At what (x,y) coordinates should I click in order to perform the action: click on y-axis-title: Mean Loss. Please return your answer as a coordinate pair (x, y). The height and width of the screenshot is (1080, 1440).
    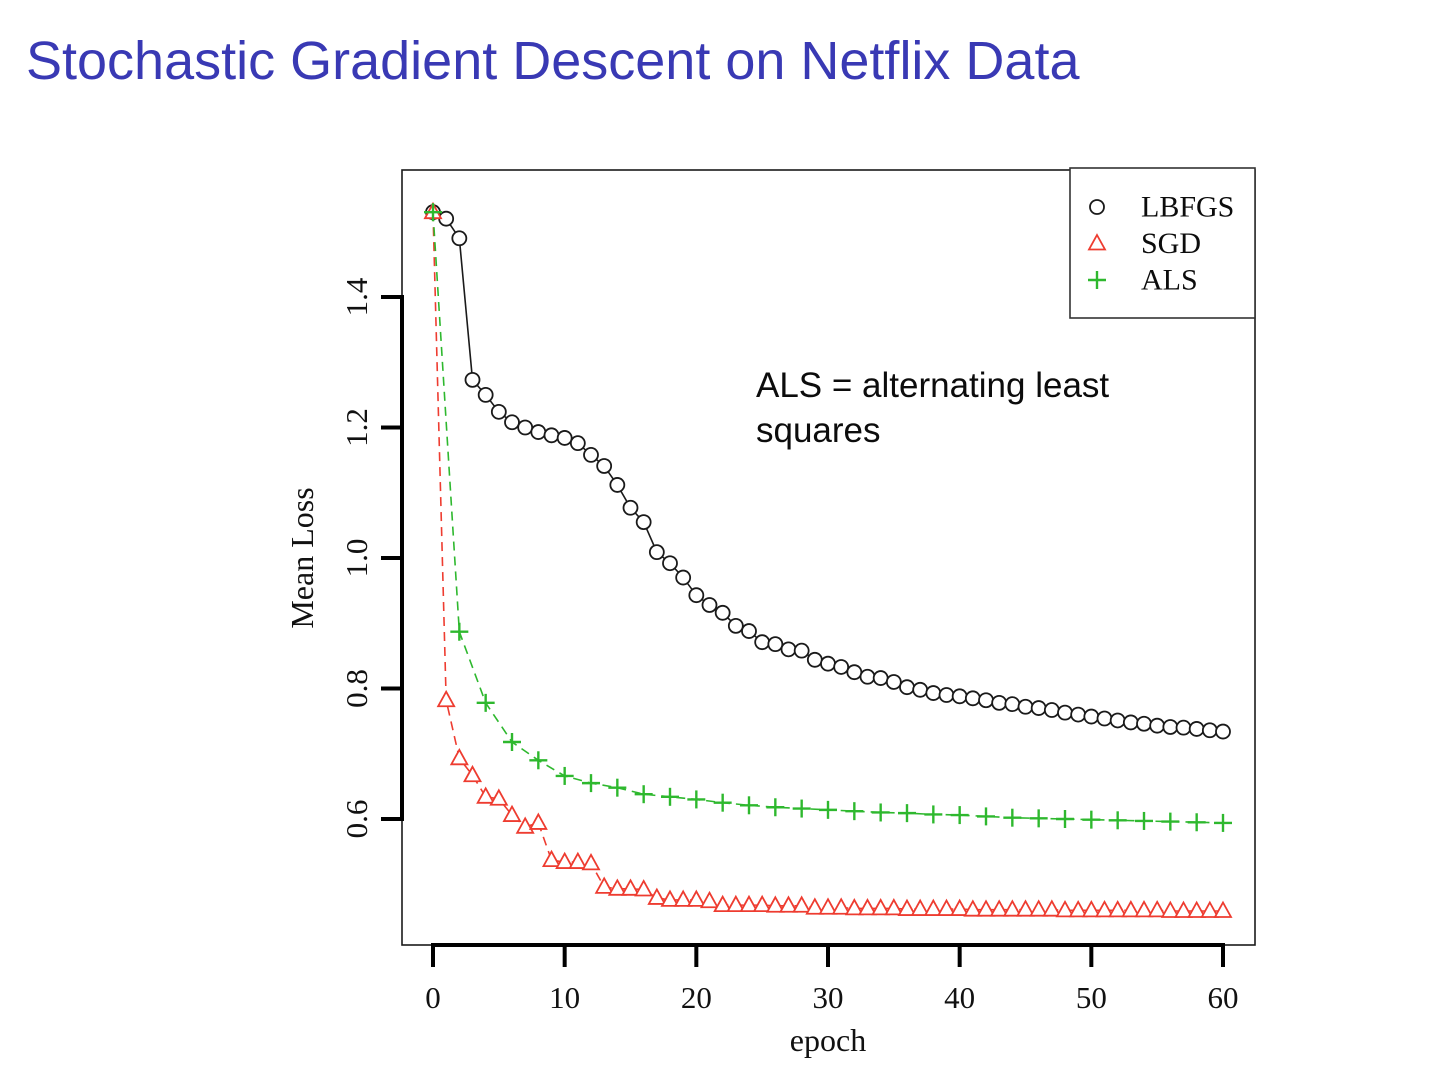
    Looking at the image, I should click on (302, 557).